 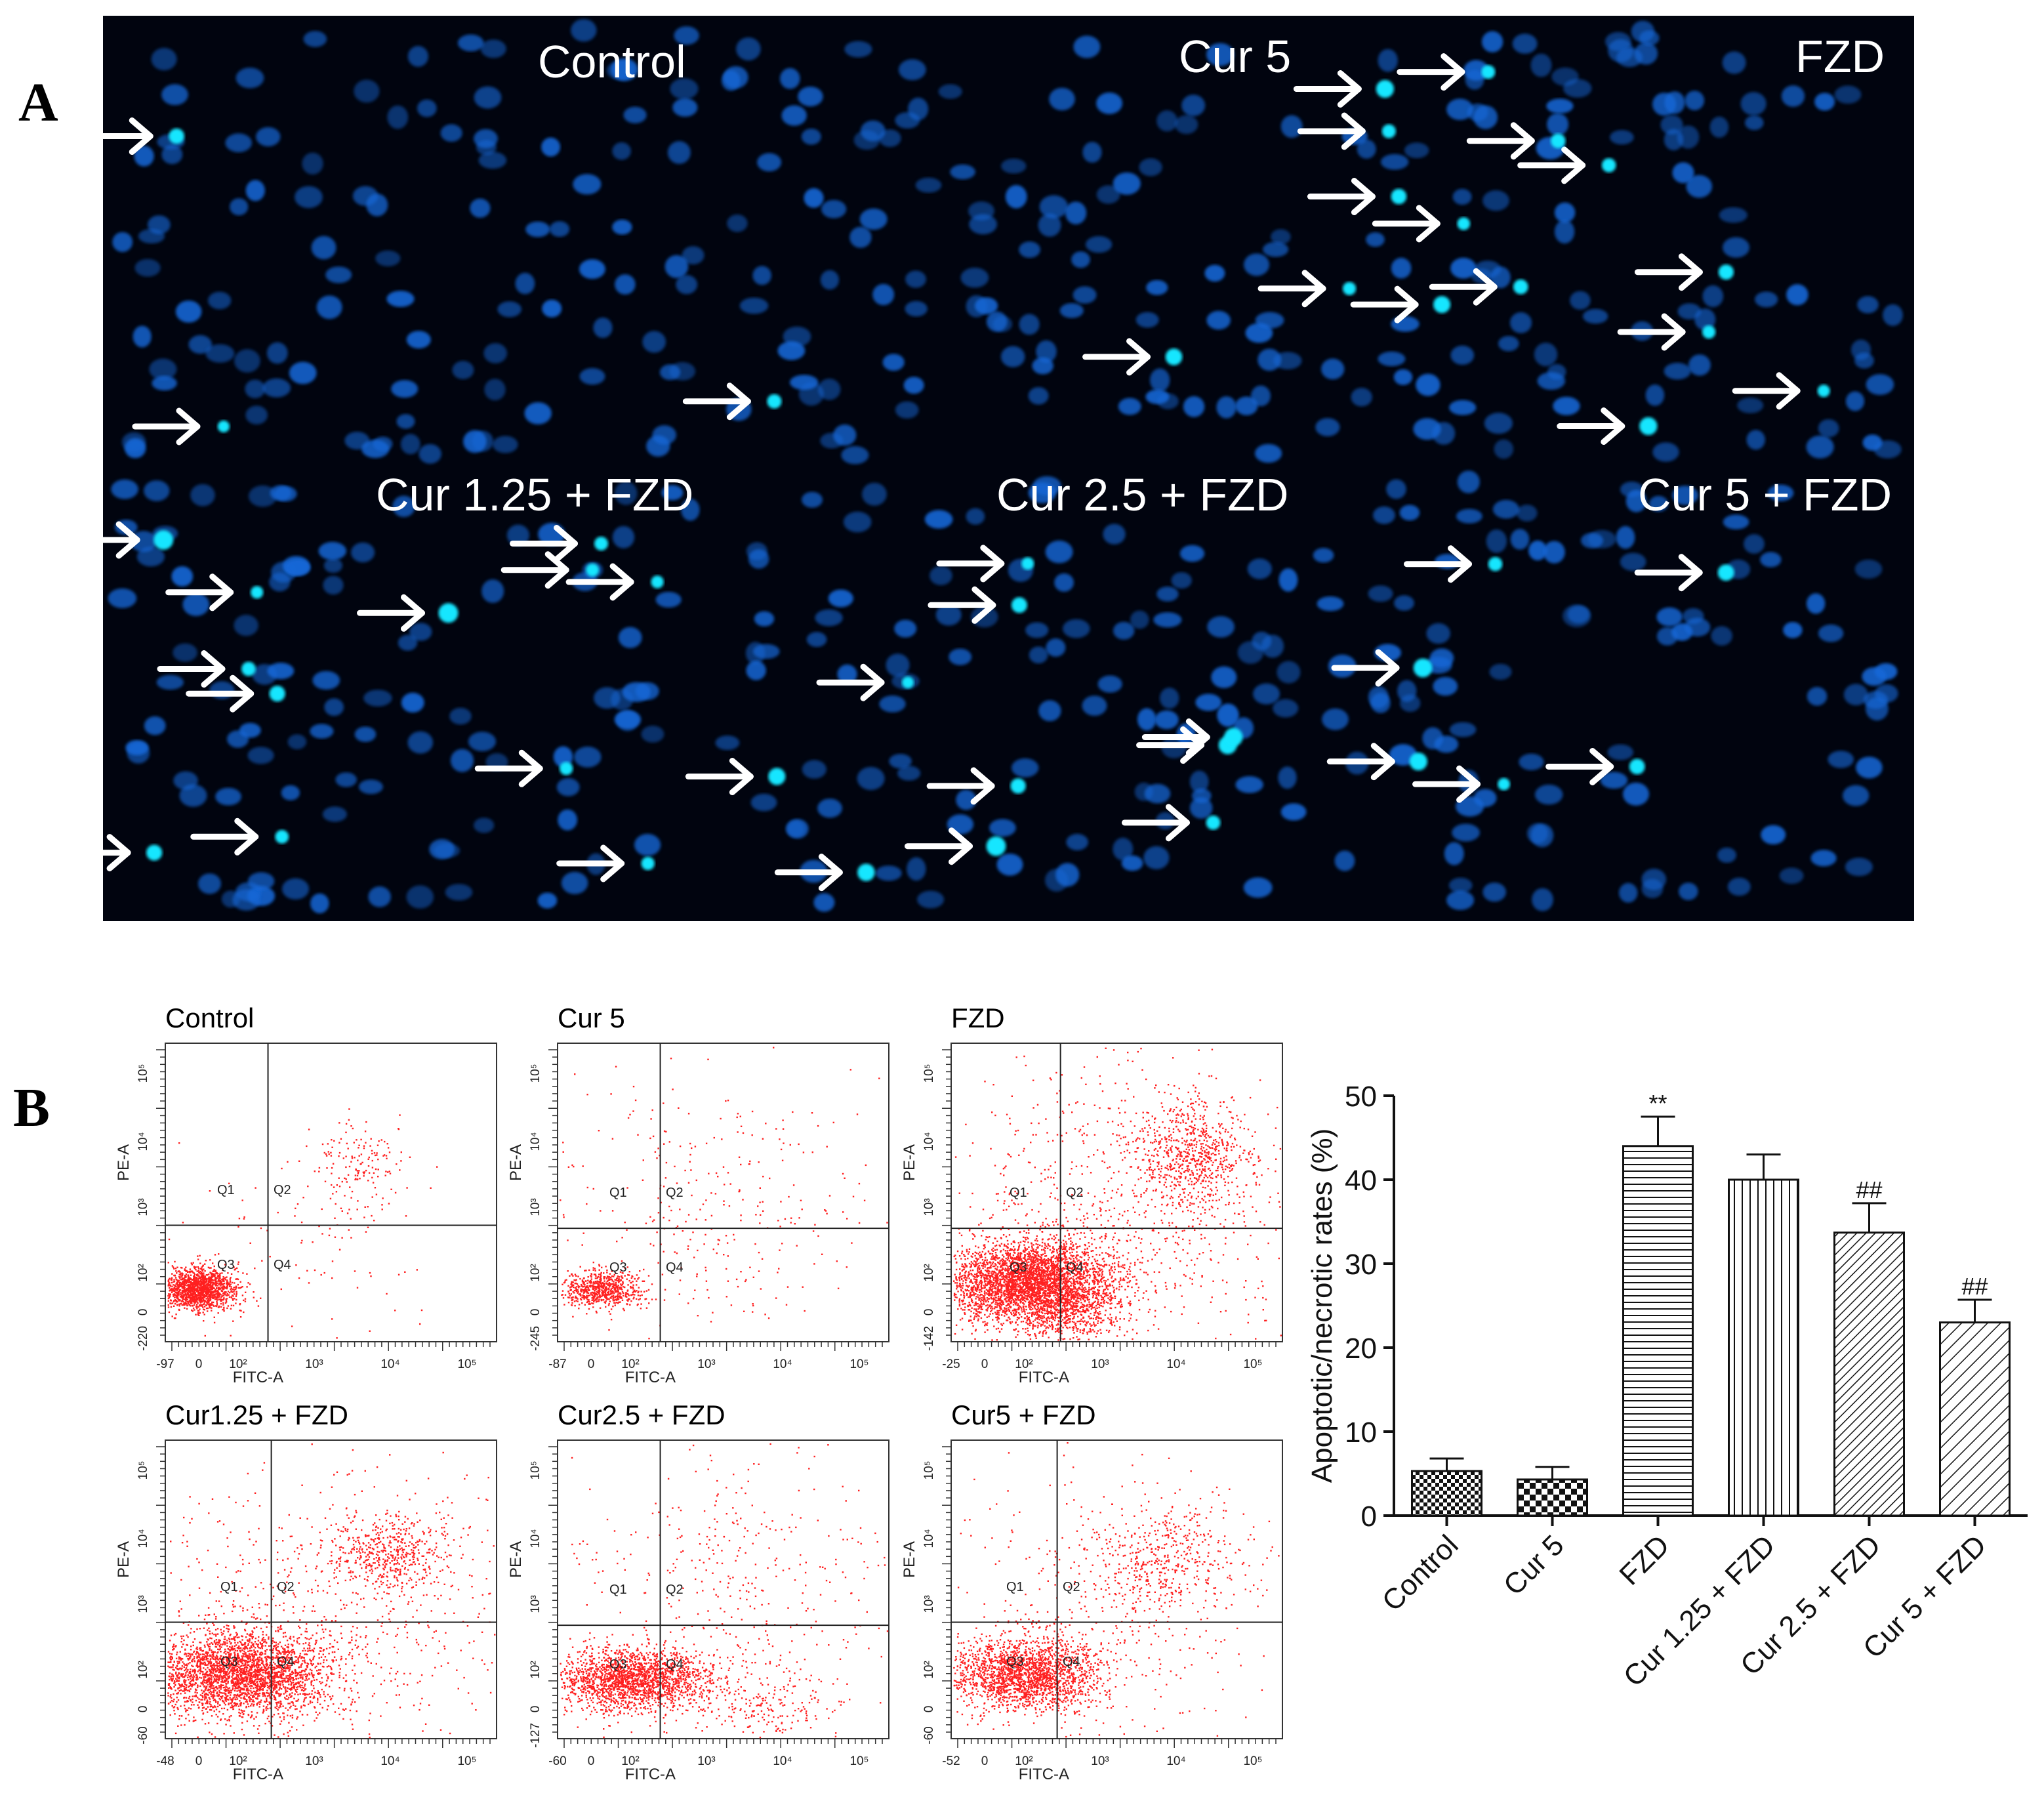 I want to click on micrograph-label-cur5: Cur 5, so click(x=1235, y=56).